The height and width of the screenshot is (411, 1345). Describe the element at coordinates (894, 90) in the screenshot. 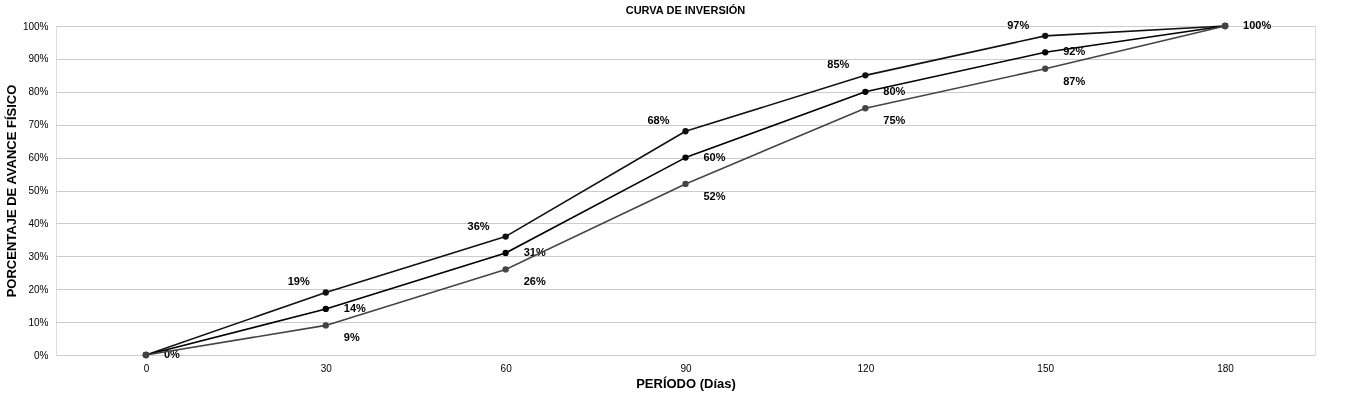

I see `data-label: 80%` at that location.